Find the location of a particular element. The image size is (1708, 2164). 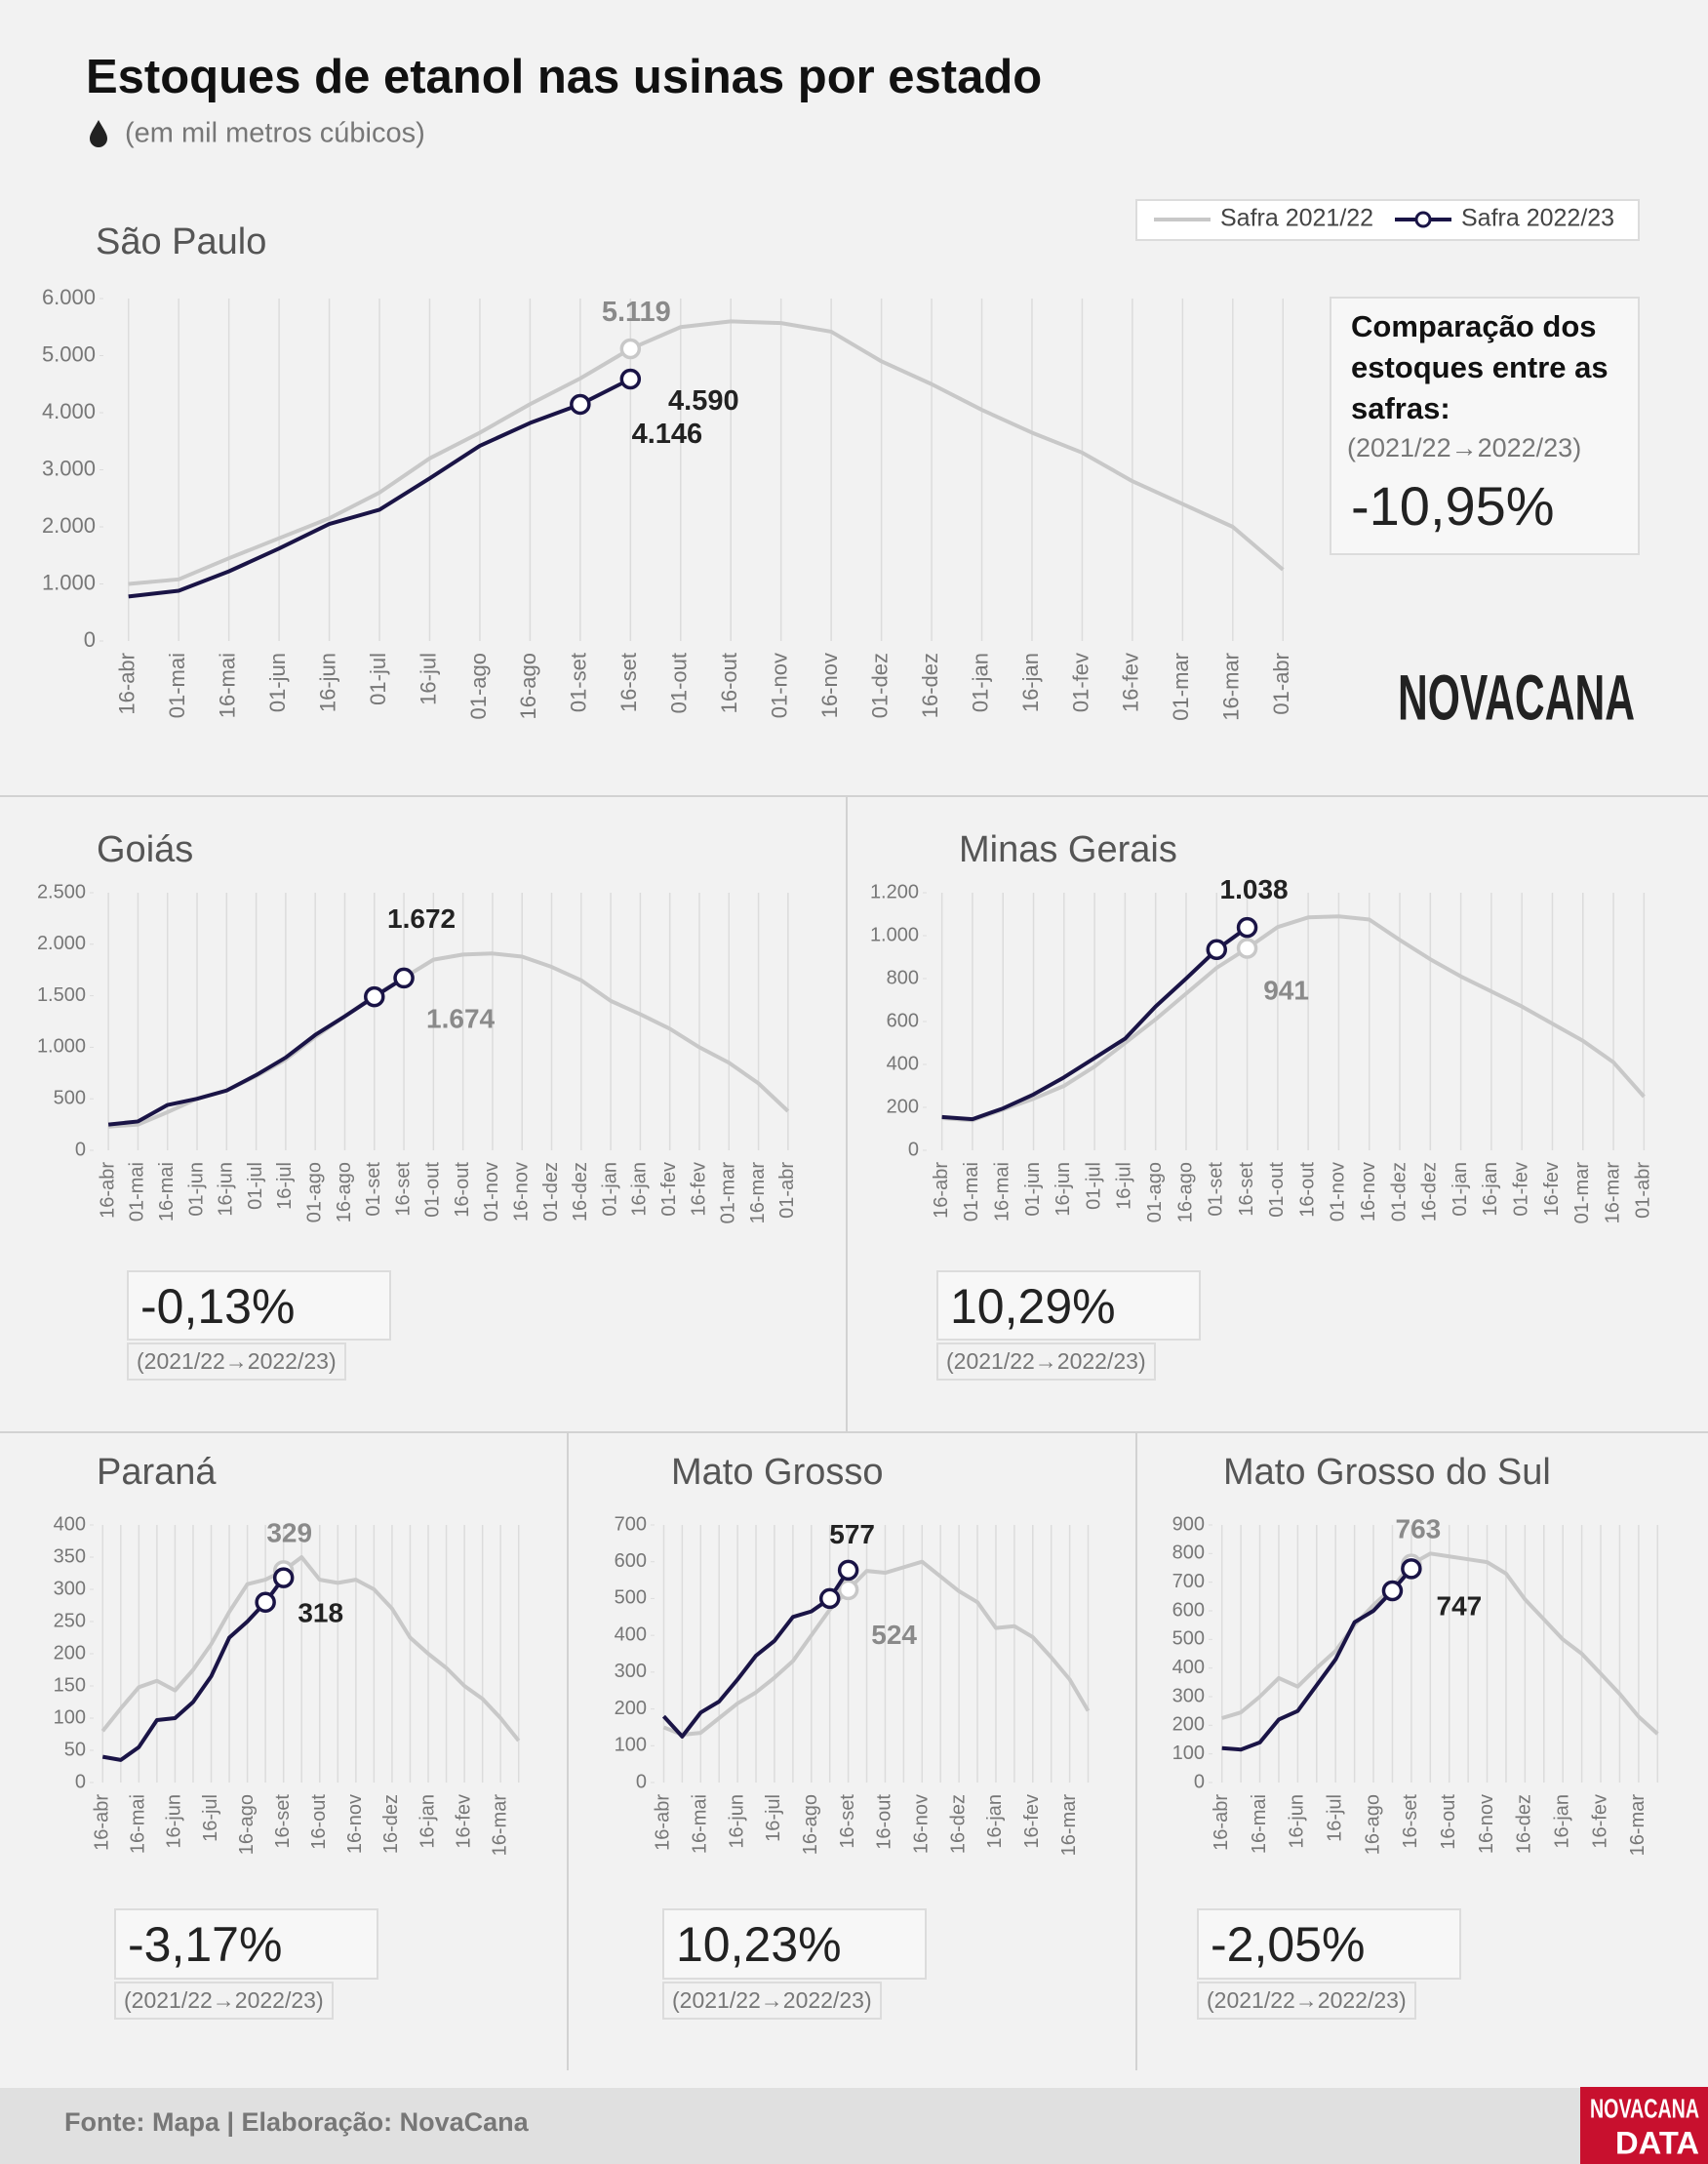

data-label: 763 is located at coordinates (1419, 1529).